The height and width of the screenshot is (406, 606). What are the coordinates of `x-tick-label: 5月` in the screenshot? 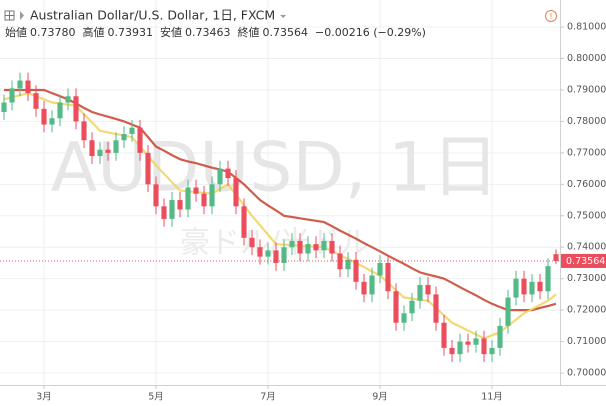 It's located at (156, 397).